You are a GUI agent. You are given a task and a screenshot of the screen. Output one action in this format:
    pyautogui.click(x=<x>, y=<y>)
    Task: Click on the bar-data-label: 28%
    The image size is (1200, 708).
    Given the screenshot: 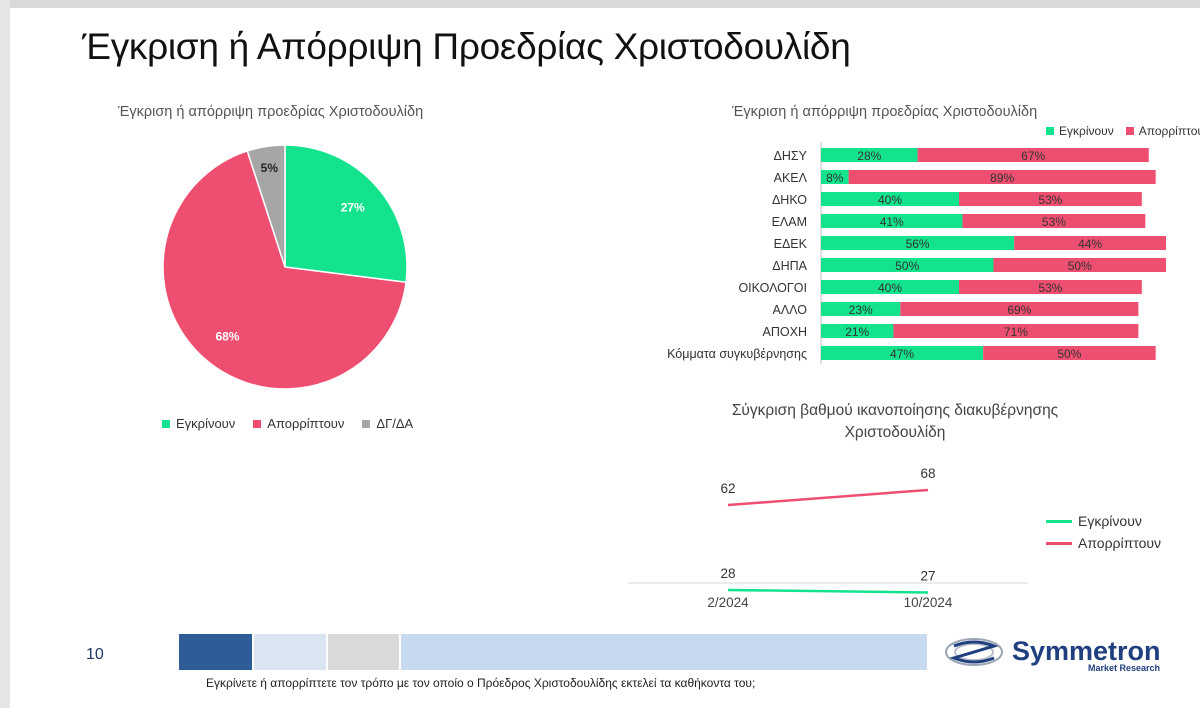 What is the action you would take?
    pyautogui.click(x=869, y=156)
    